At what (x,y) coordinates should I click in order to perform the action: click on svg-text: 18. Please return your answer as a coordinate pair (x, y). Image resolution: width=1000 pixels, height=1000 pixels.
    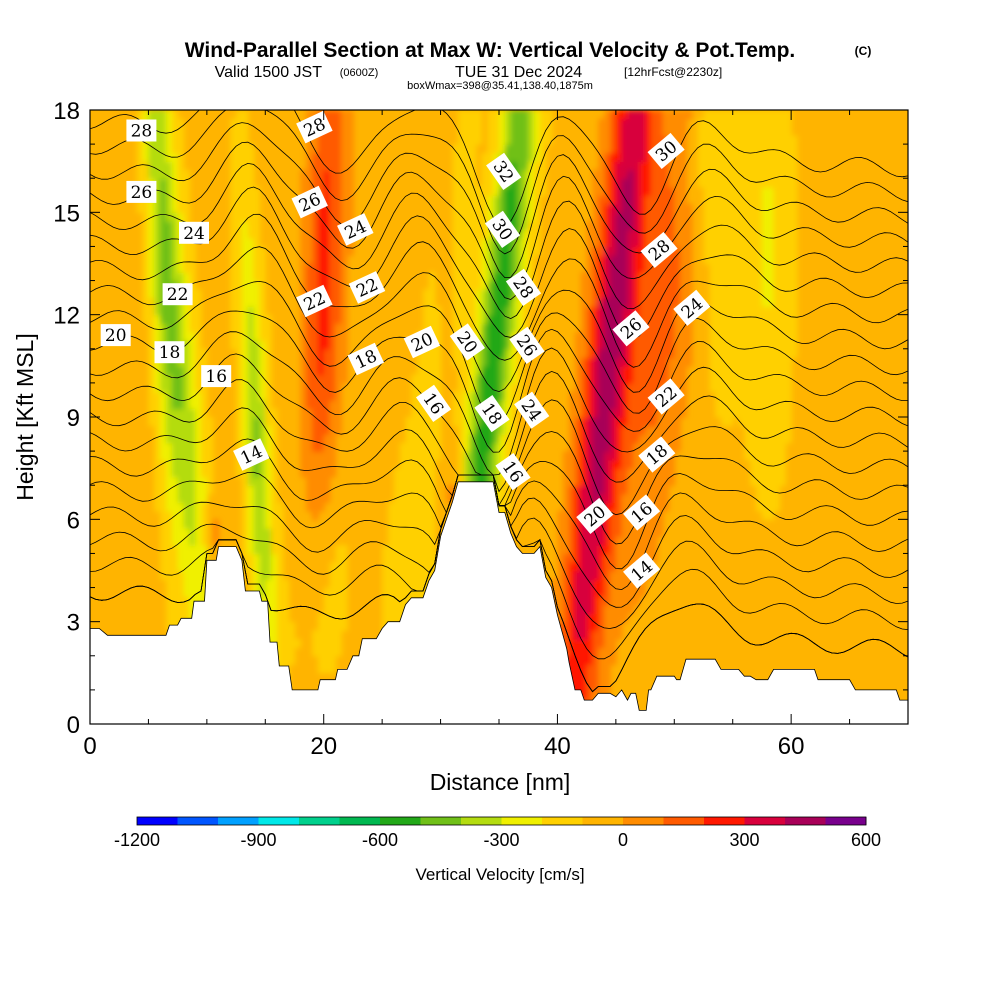
    Looking at the image, I should click on (170, 353).